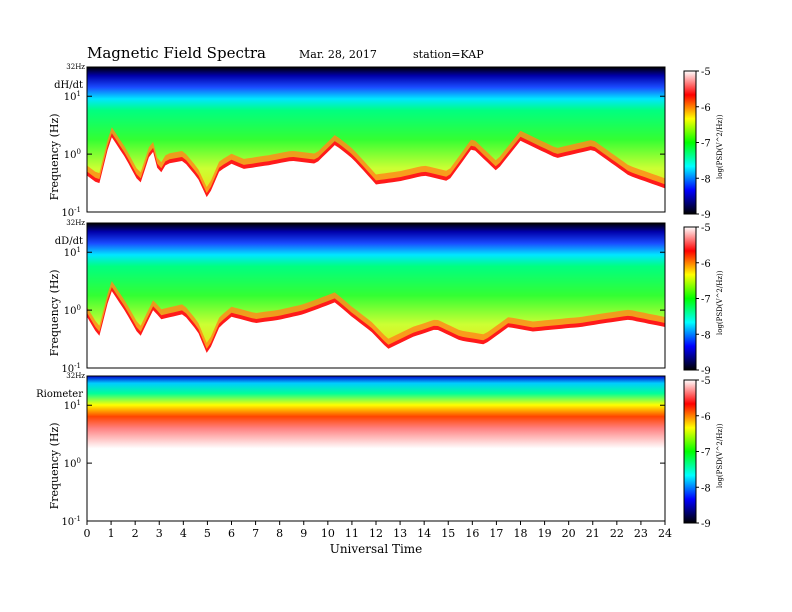  What do you see at coordinates (448, 54) in the screenshot?
I see `chart-station: station=KAP` at bounding box center [448, 54].